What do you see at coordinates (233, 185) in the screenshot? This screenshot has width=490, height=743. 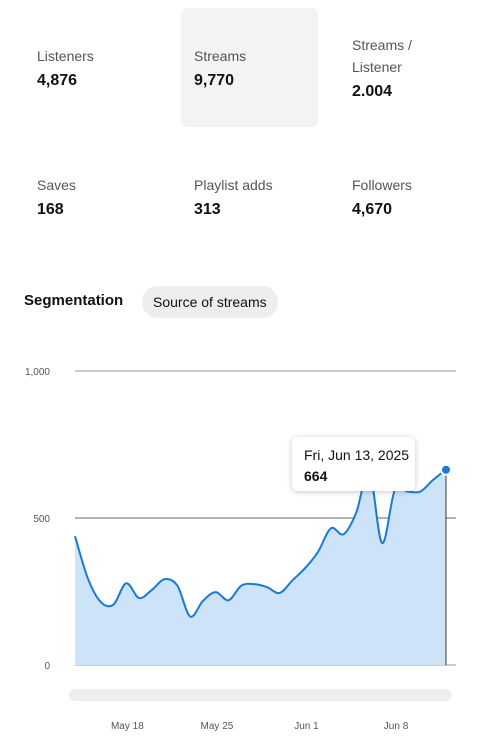 I see `stat-label: Playlist adds` at bounding box center [233, 185].